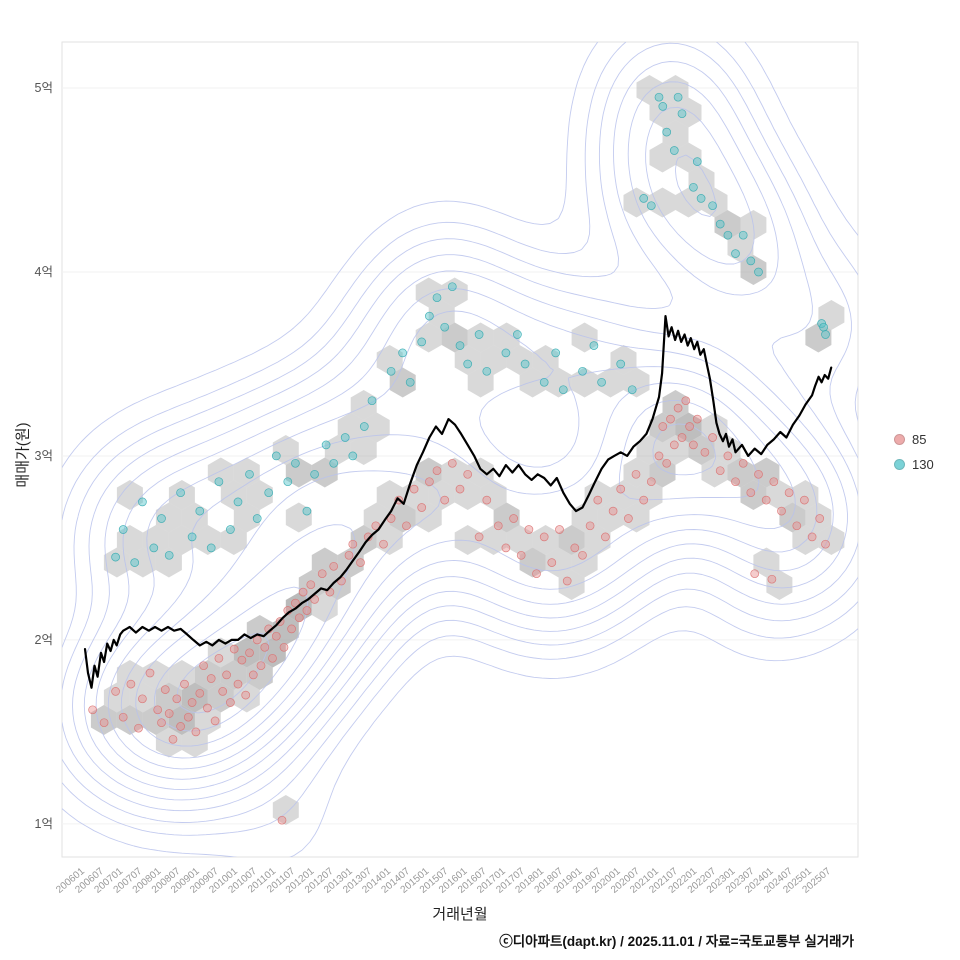 This screenshot has width=960, height=960. Describe the element at coordinates (44, 88) in the screenshot. I see `y-tick-label: 5억` at that location.